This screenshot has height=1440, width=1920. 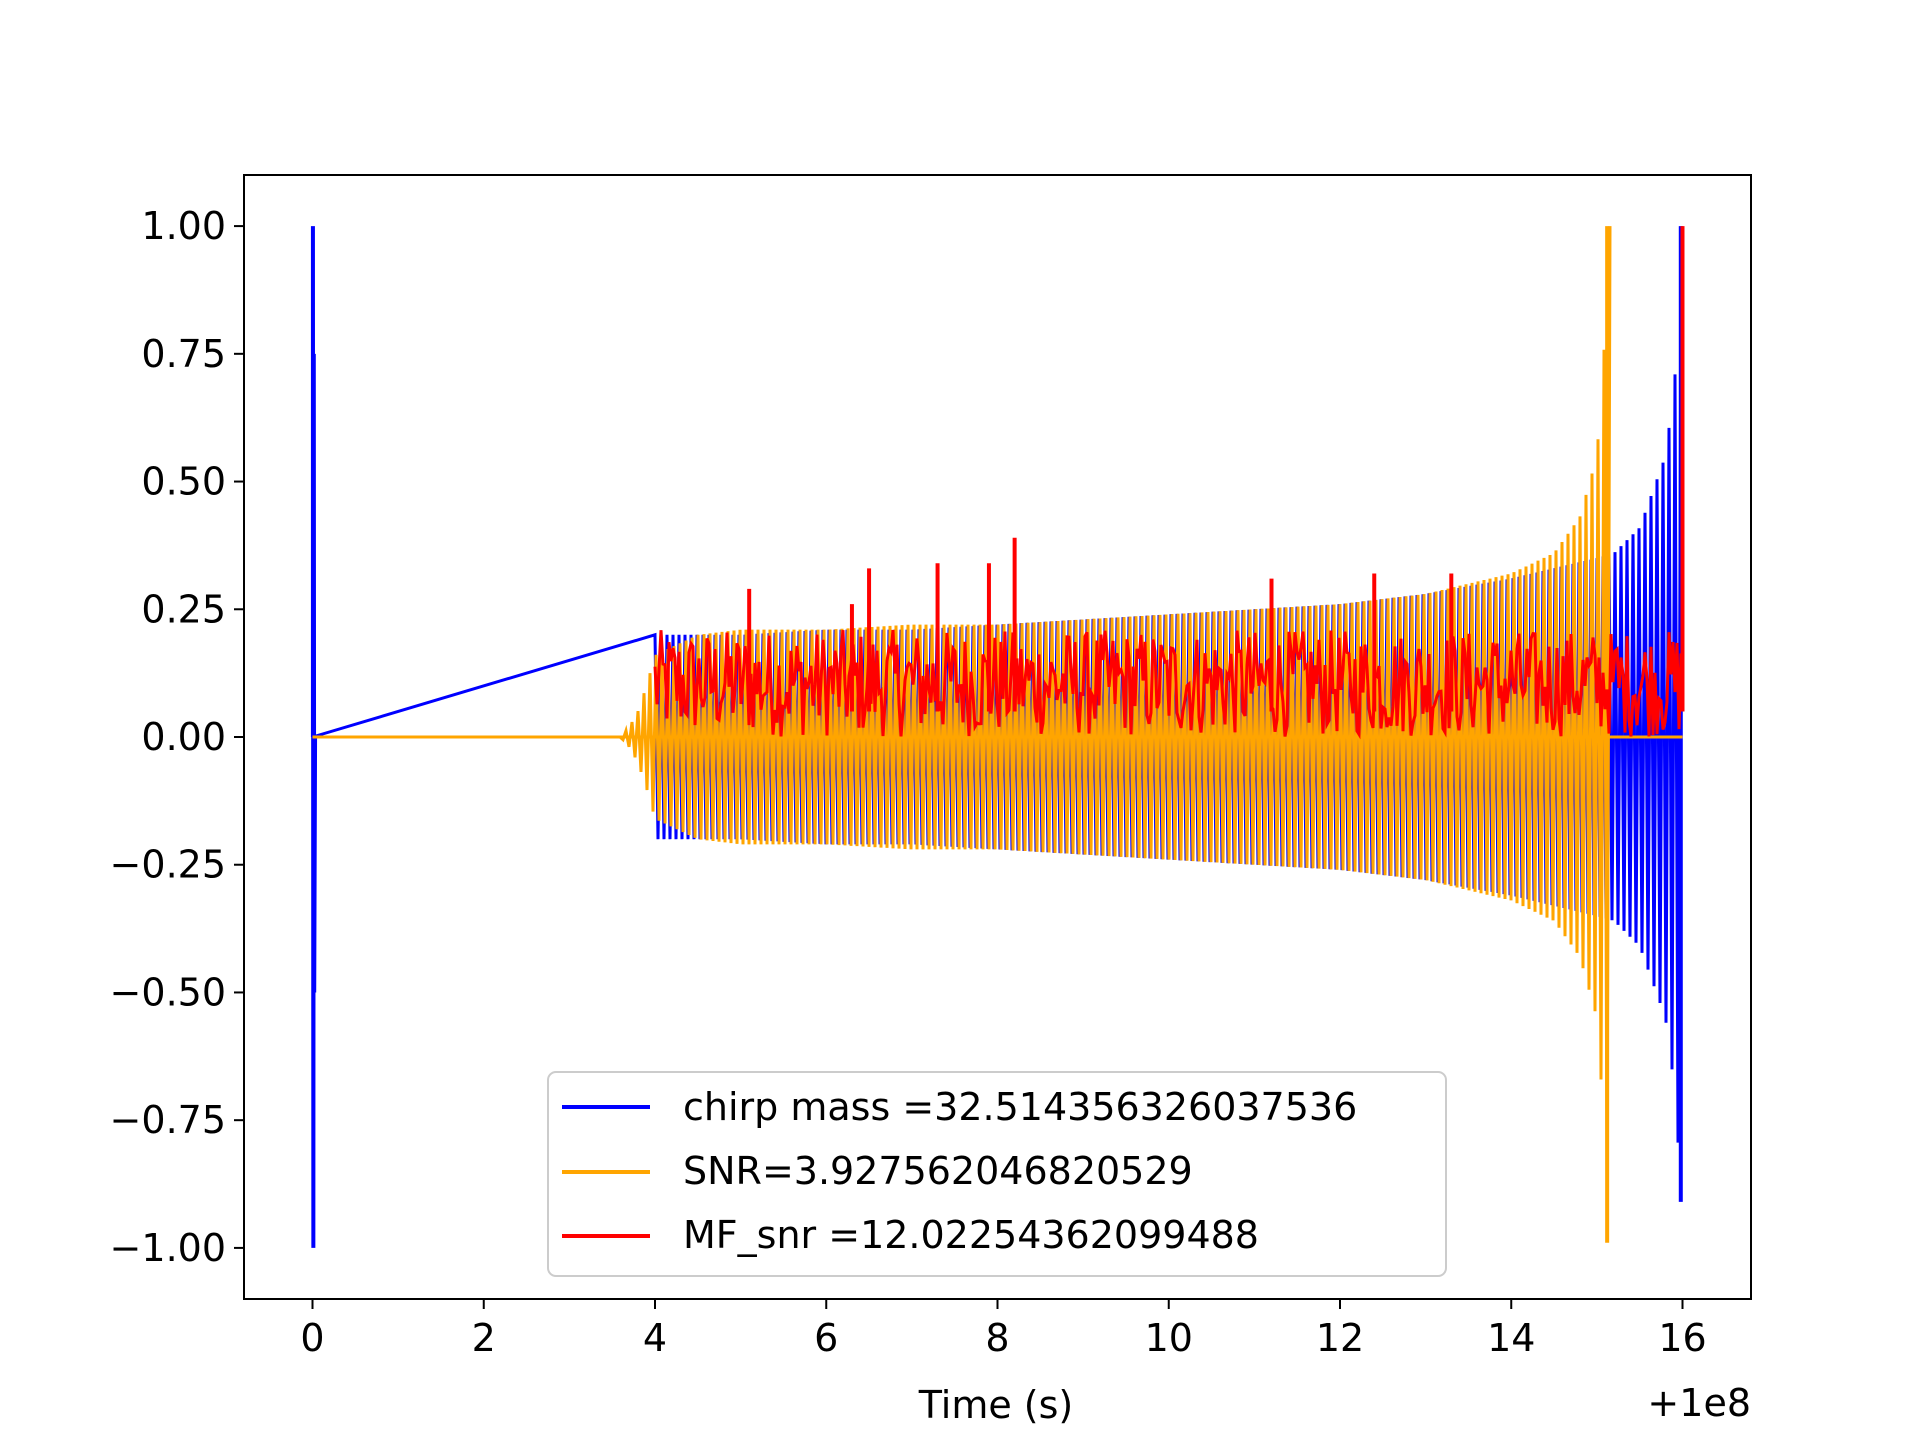 I want to click on x-axis-offset-label: +1e8, so click(x=1699, y=1403).